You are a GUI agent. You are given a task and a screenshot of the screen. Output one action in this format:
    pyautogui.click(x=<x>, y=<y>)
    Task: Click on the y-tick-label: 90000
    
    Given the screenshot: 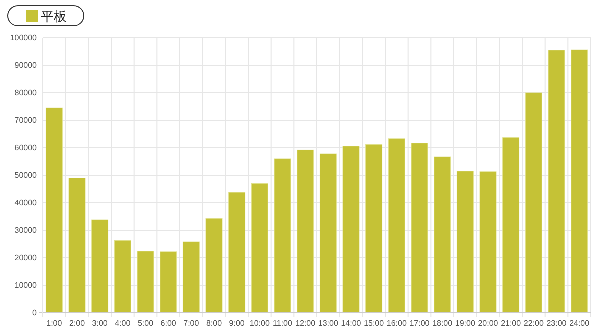 What is the action you would take?
    pyautogui.click(x=26, y=65)
    